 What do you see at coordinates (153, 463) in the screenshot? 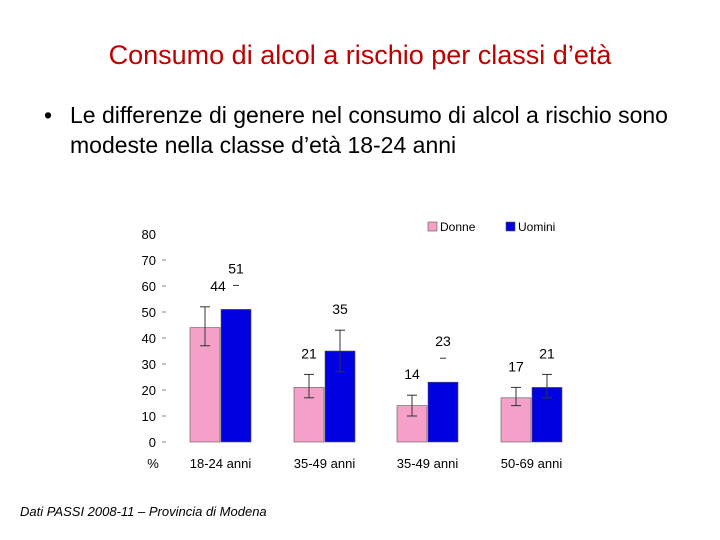
I see `y-axis-label: %` at bounding box center [153, 463].